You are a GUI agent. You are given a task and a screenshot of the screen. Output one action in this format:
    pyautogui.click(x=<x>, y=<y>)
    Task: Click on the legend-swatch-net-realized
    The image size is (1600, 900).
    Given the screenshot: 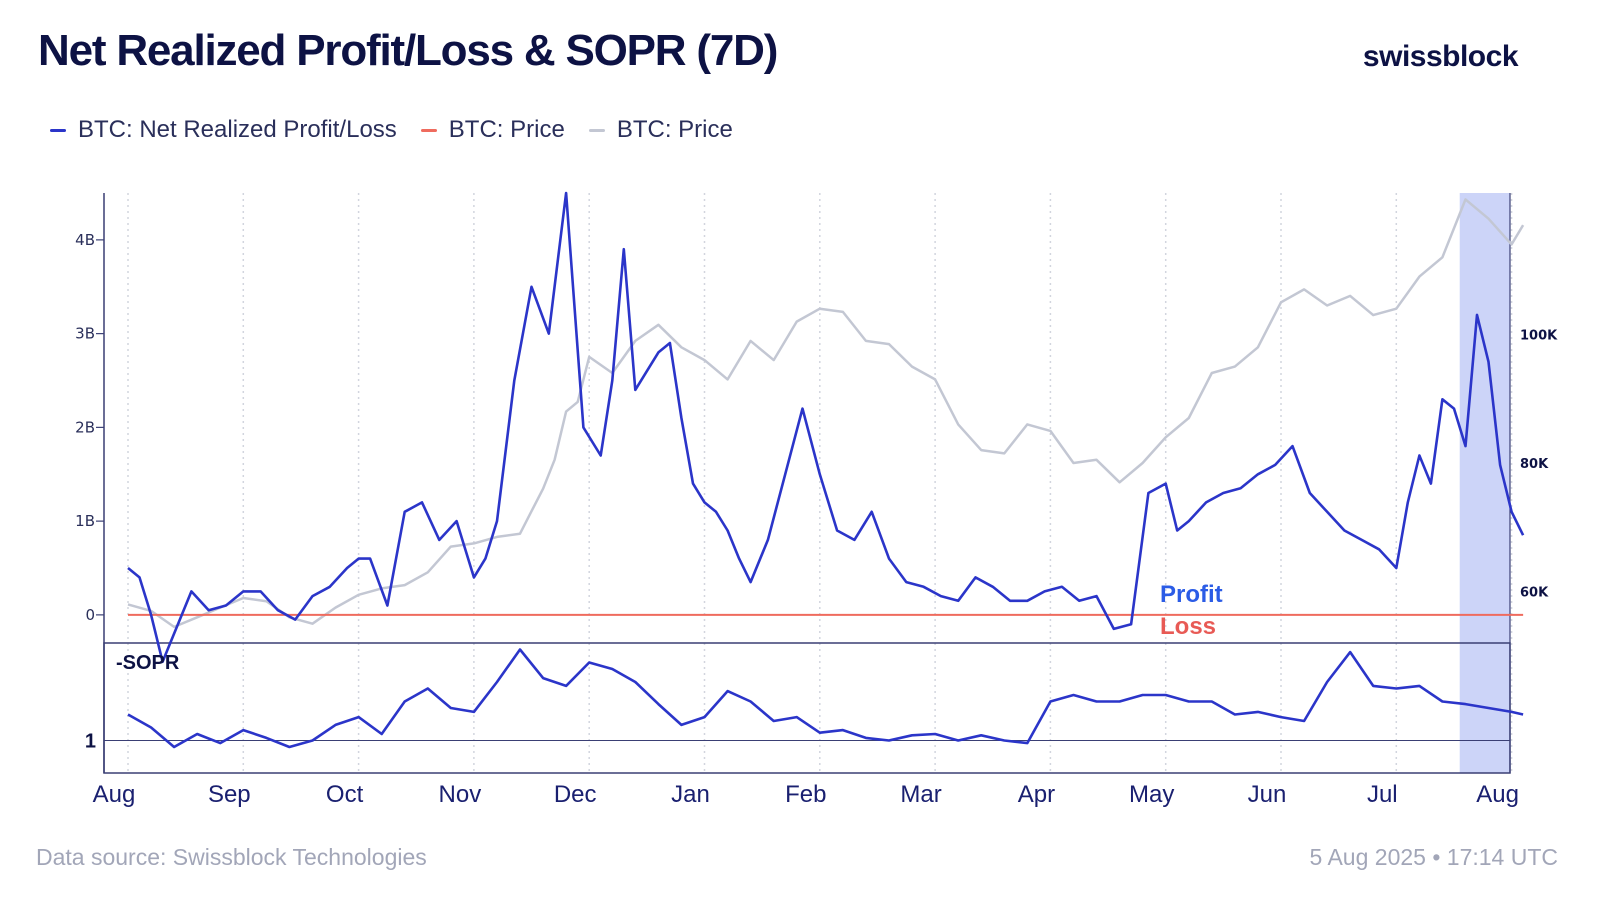 What is the action you would take?
    pyautogui.click(x=58, y=130)
    